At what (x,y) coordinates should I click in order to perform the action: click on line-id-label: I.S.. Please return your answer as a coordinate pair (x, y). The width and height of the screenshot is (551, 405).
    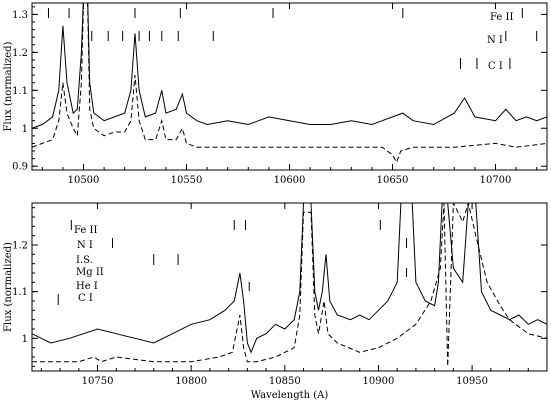
    Looking at the image, I should click on (84, 260).